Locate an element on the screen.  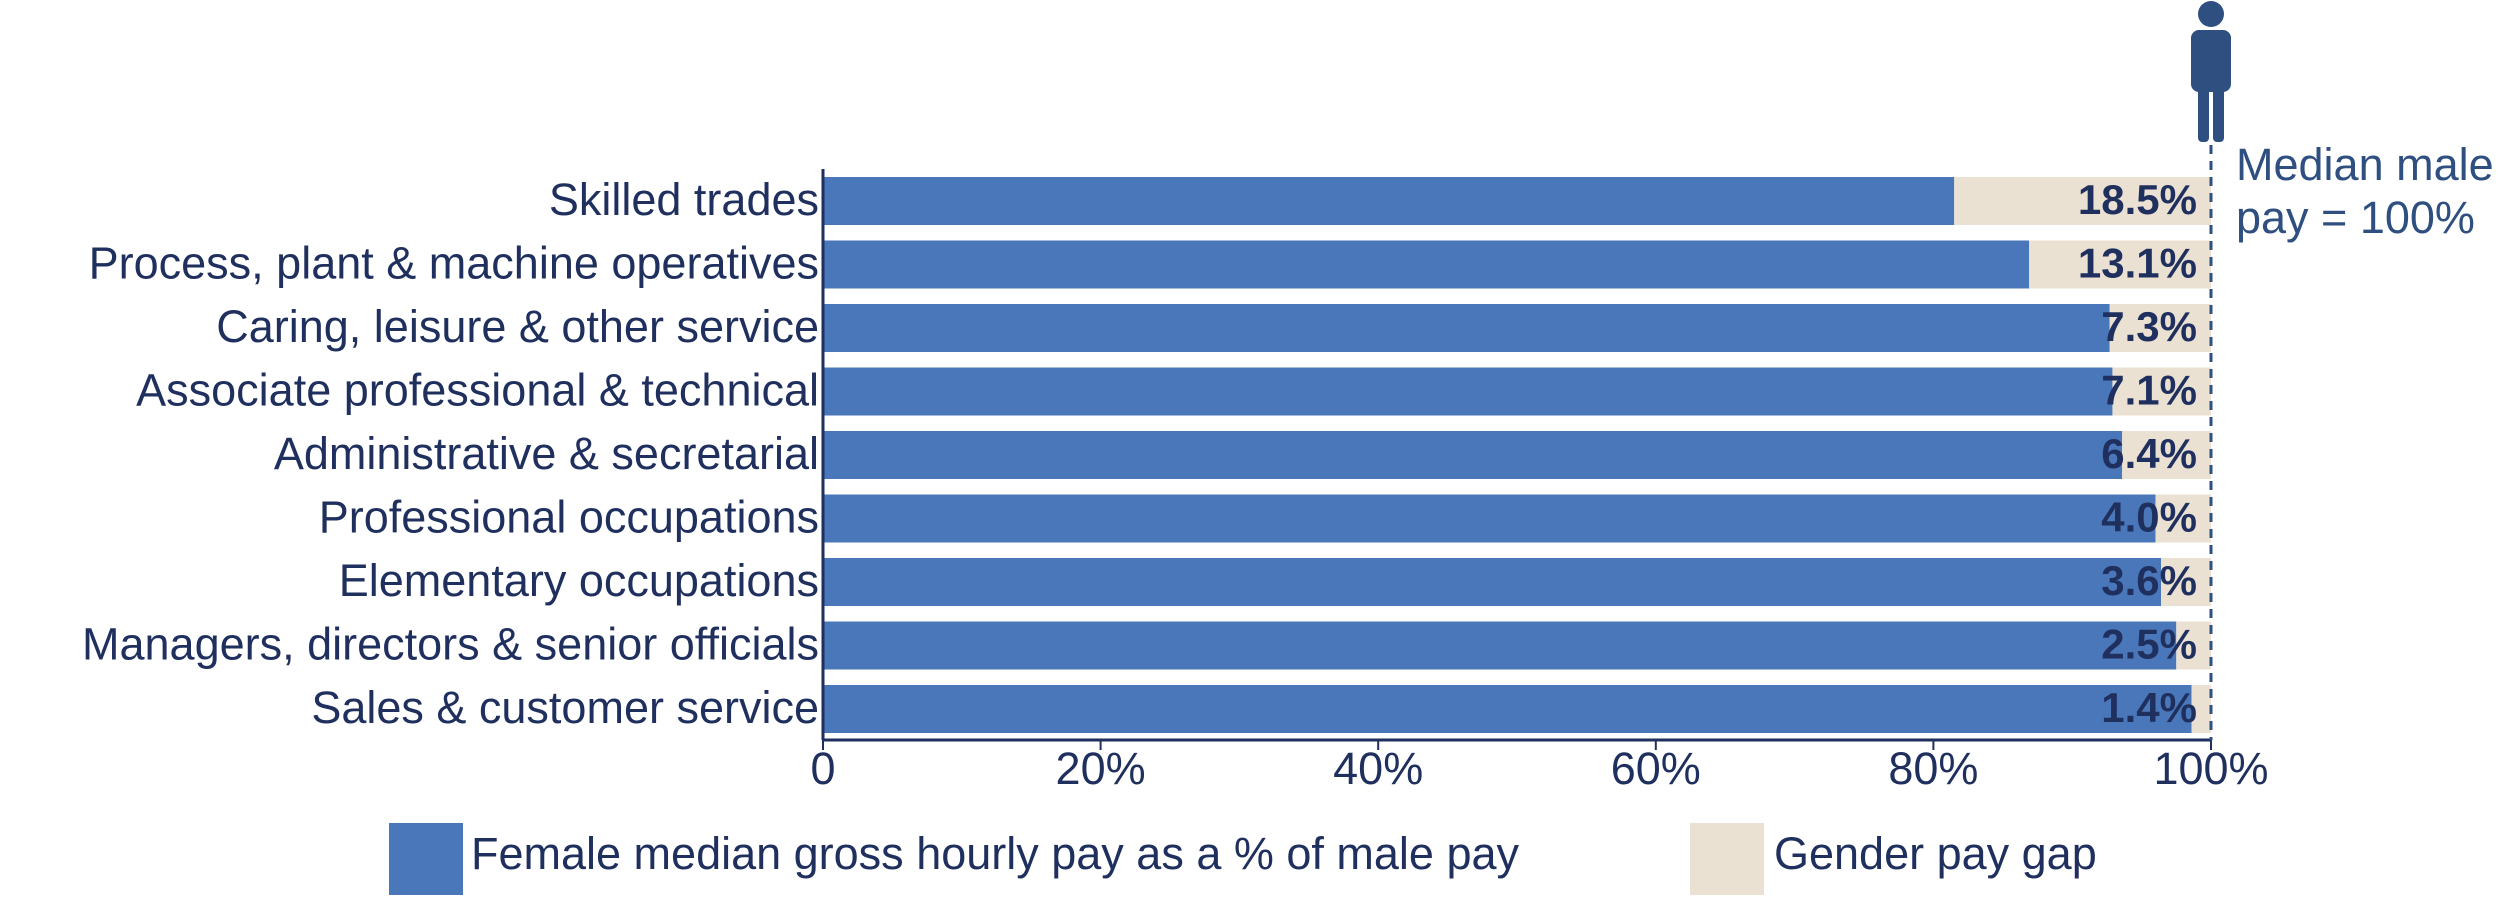
data-label: 6.4% is located at coordinates (2149, 453).